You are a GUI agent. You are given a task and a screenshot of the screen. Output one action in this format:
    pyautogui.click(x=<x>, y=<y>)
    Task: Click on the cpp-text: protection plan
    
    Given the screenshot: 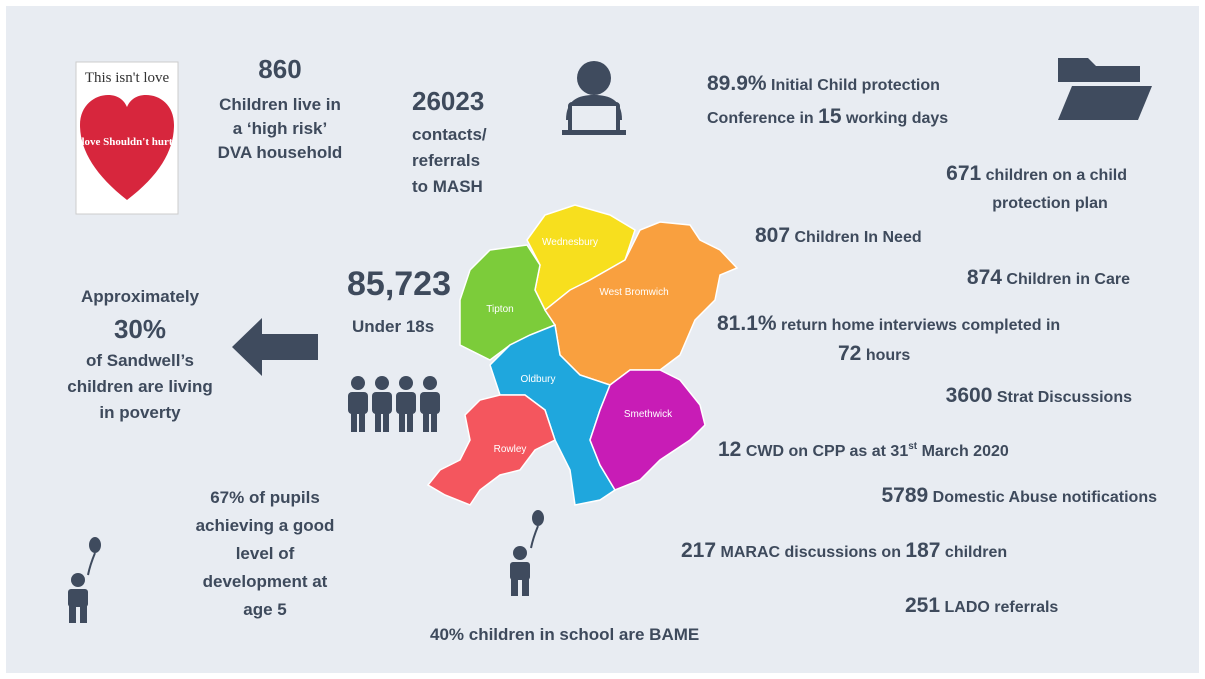 What is the action you would take?
    pyautogui.click(x=1050, y=203)
    